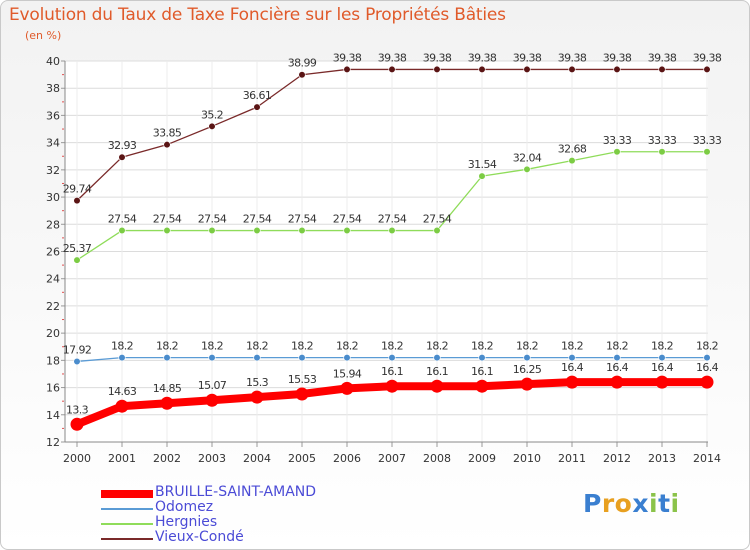  I want to click on y-tick-label: 28, so click(53, 224).